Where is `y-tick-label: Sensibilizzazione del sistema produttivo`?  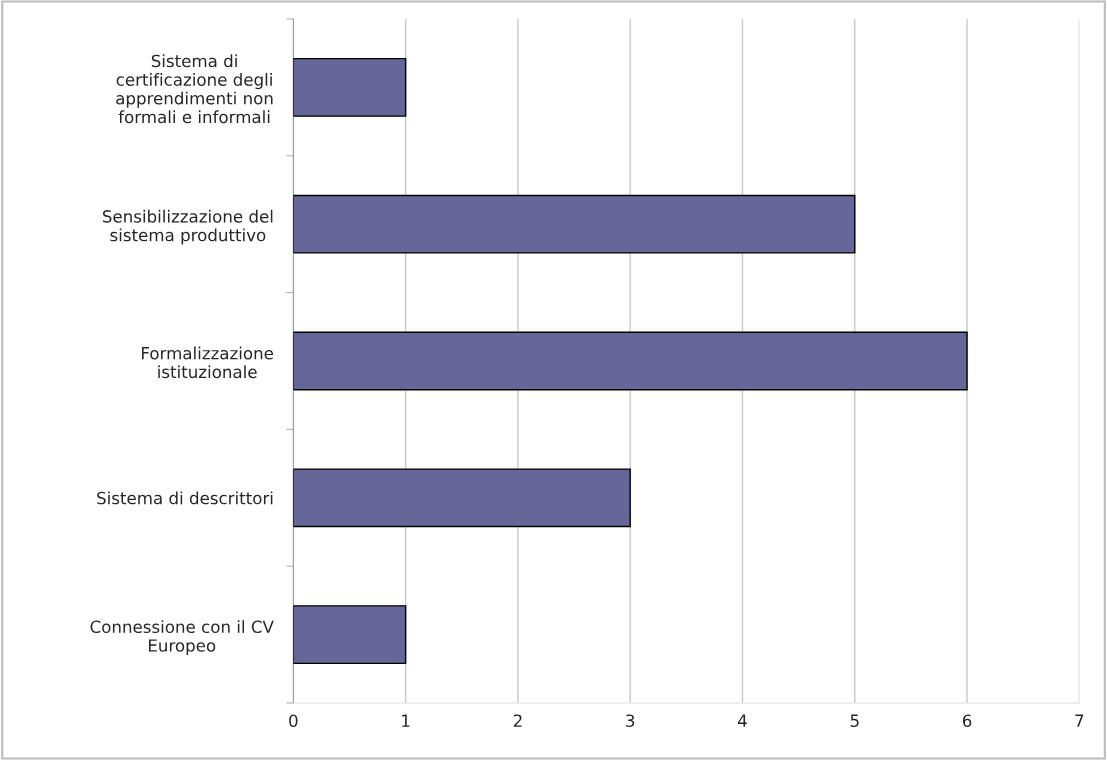 y-tick-label: Sensibilizzazione del sistema produttivo is located at coordinates (187, 227).